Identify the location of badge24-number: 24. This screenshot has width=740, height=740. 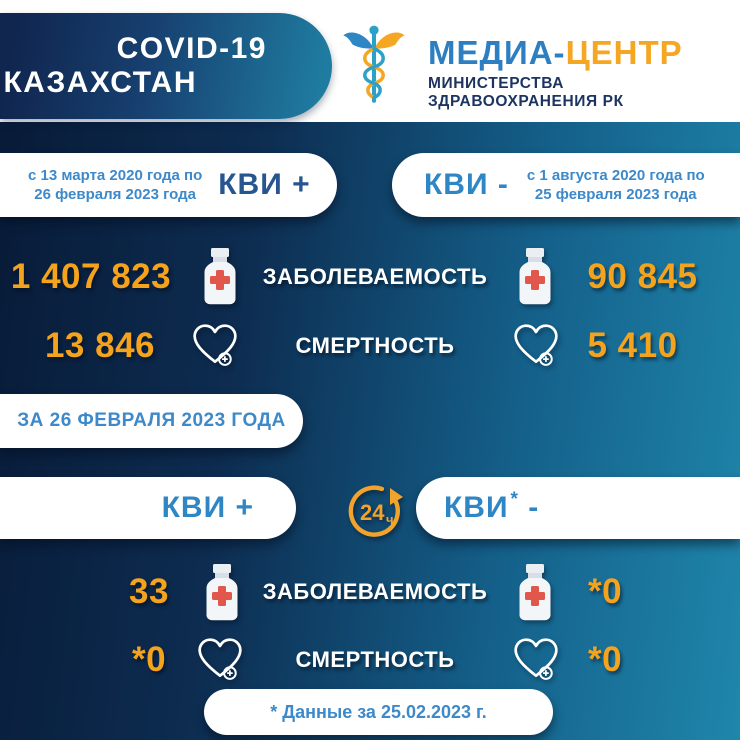
(372, 512).